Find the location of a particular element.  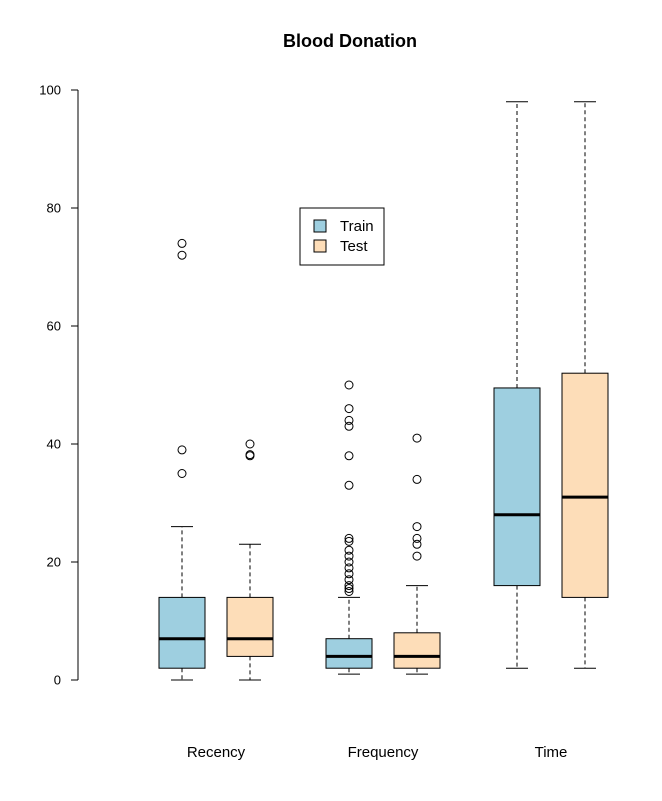

y-tick-label: 80 is located at coordinates (54, 208).